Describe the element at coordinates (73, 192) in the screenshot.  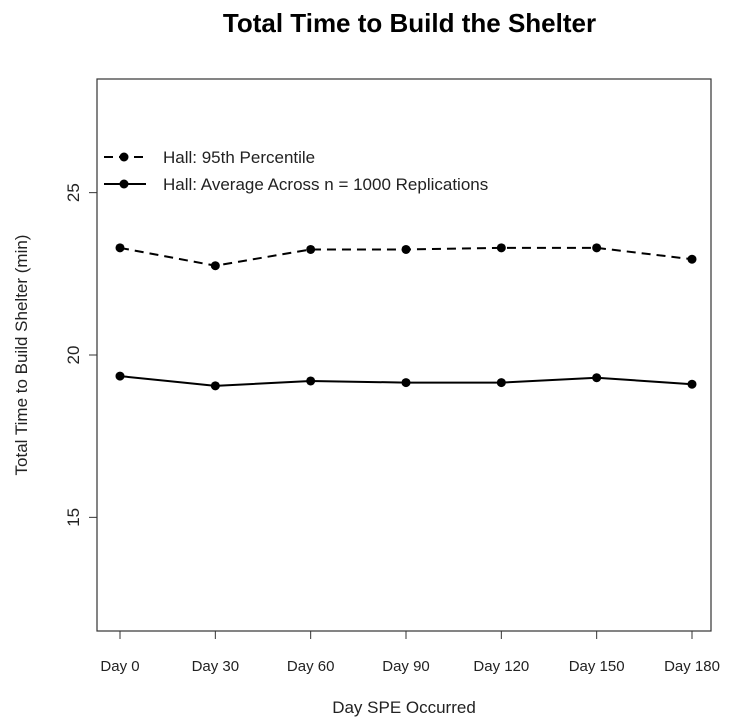
I see `y-tick-label: 25` at that location.